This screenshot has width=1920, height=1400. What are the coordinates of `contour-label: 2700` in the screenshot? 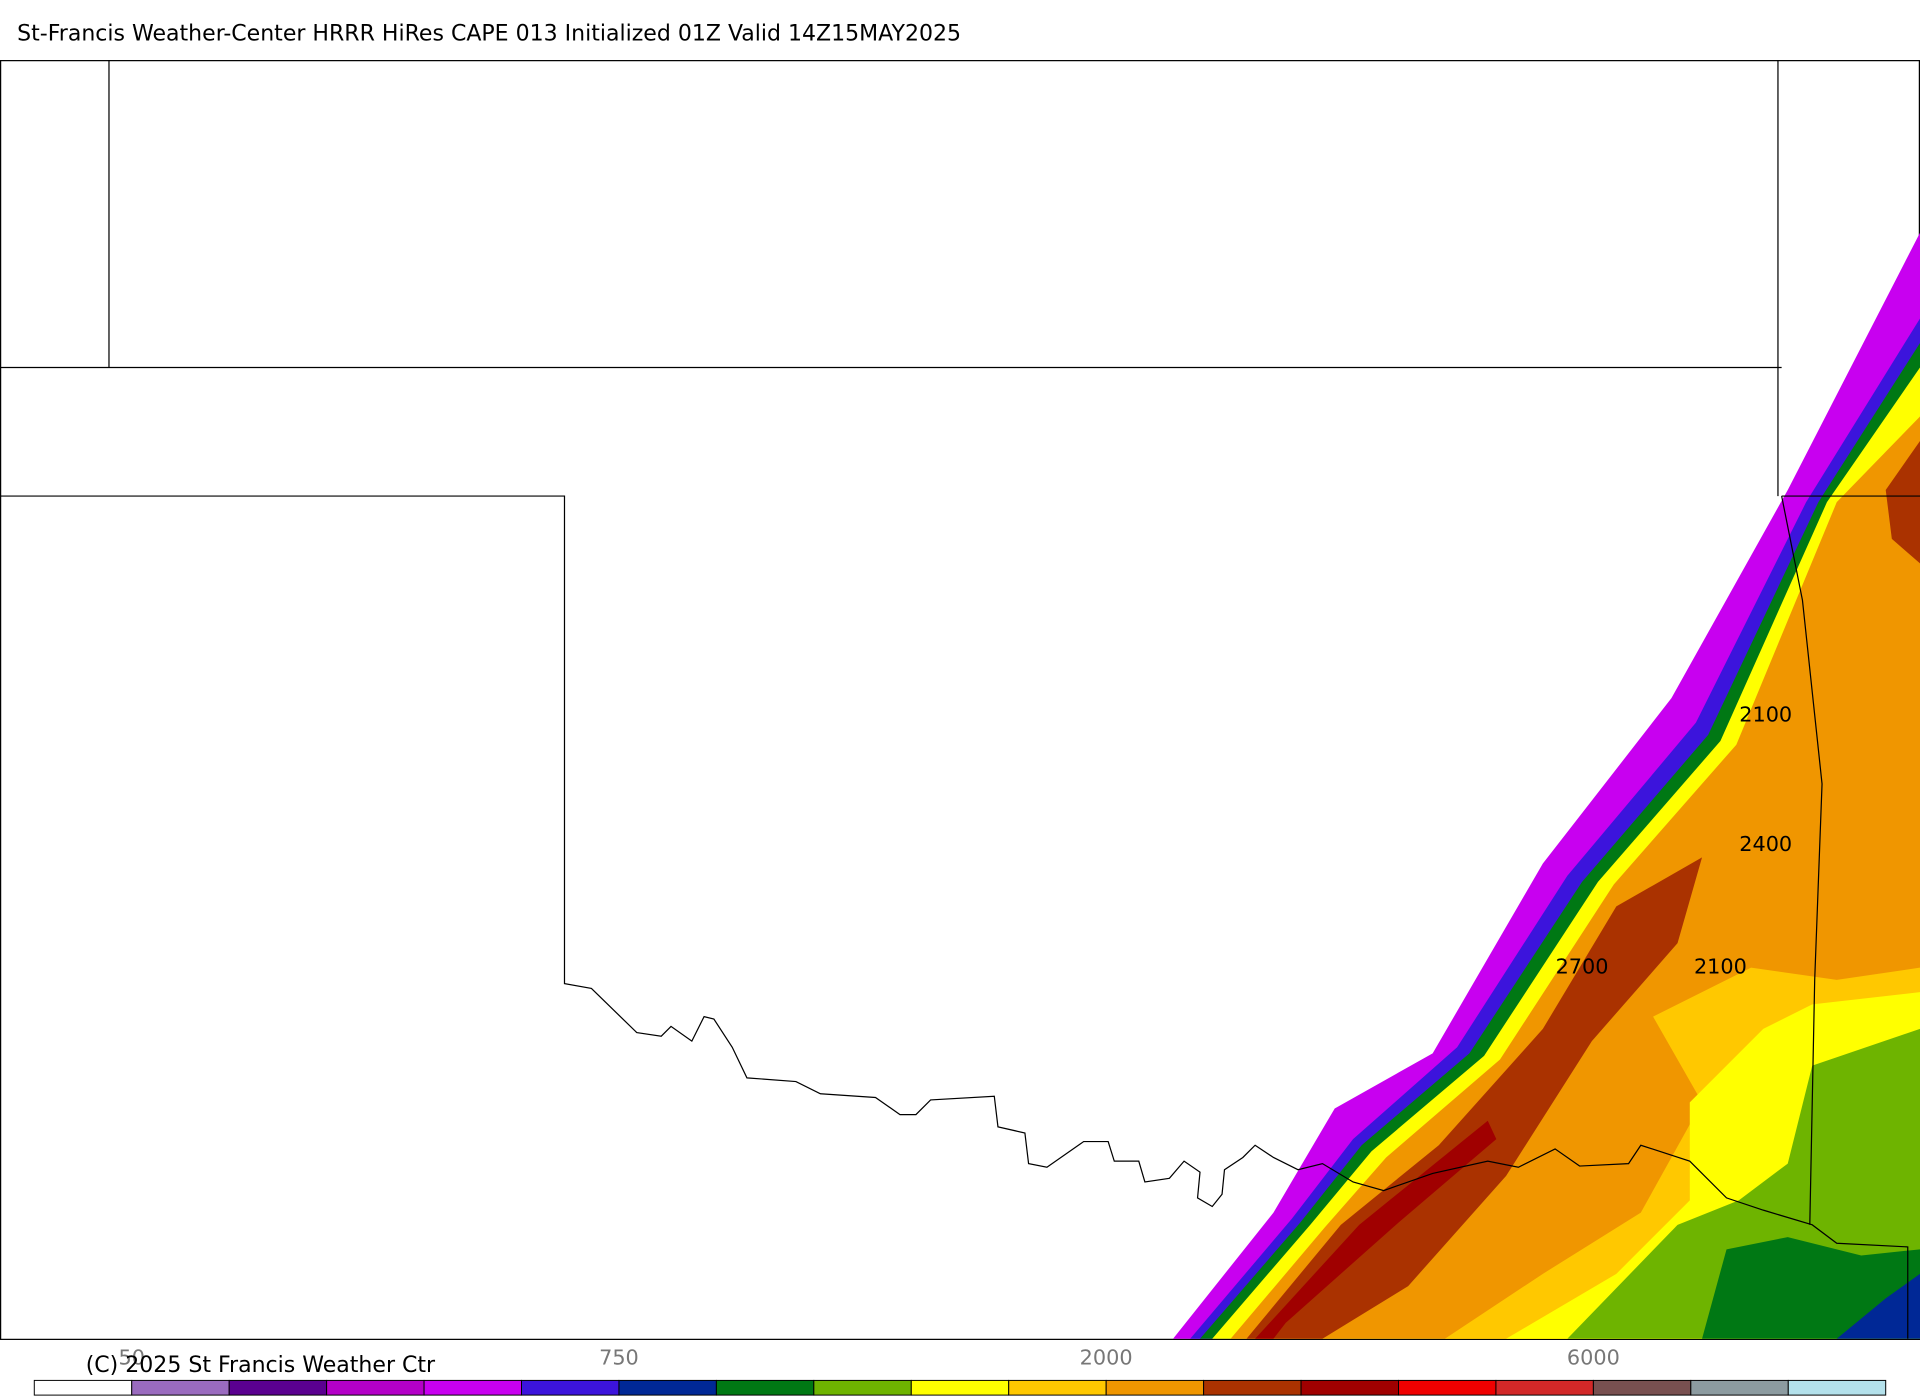 It's located at (1582, 967).